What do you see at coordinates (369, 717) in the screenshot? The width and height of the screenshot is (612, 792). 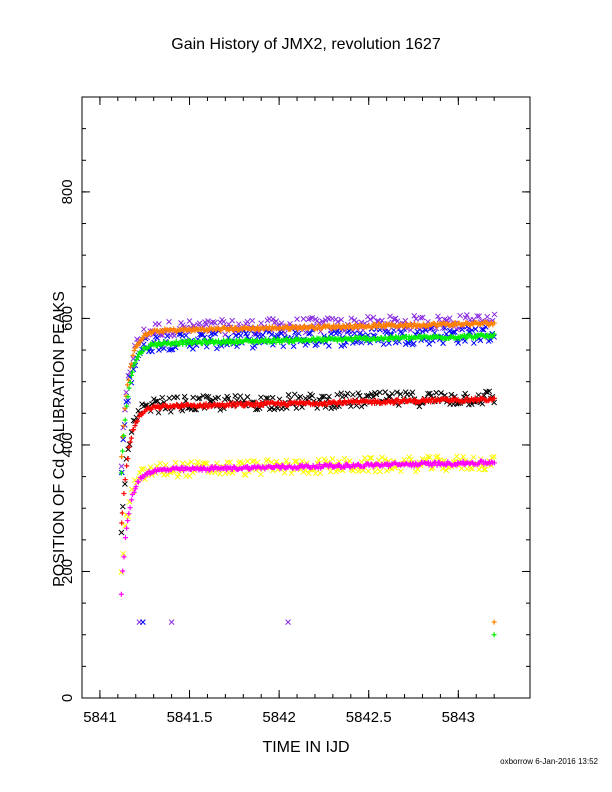 I see `x-tick-label: 5842.5` at bounding box center [369, 717].